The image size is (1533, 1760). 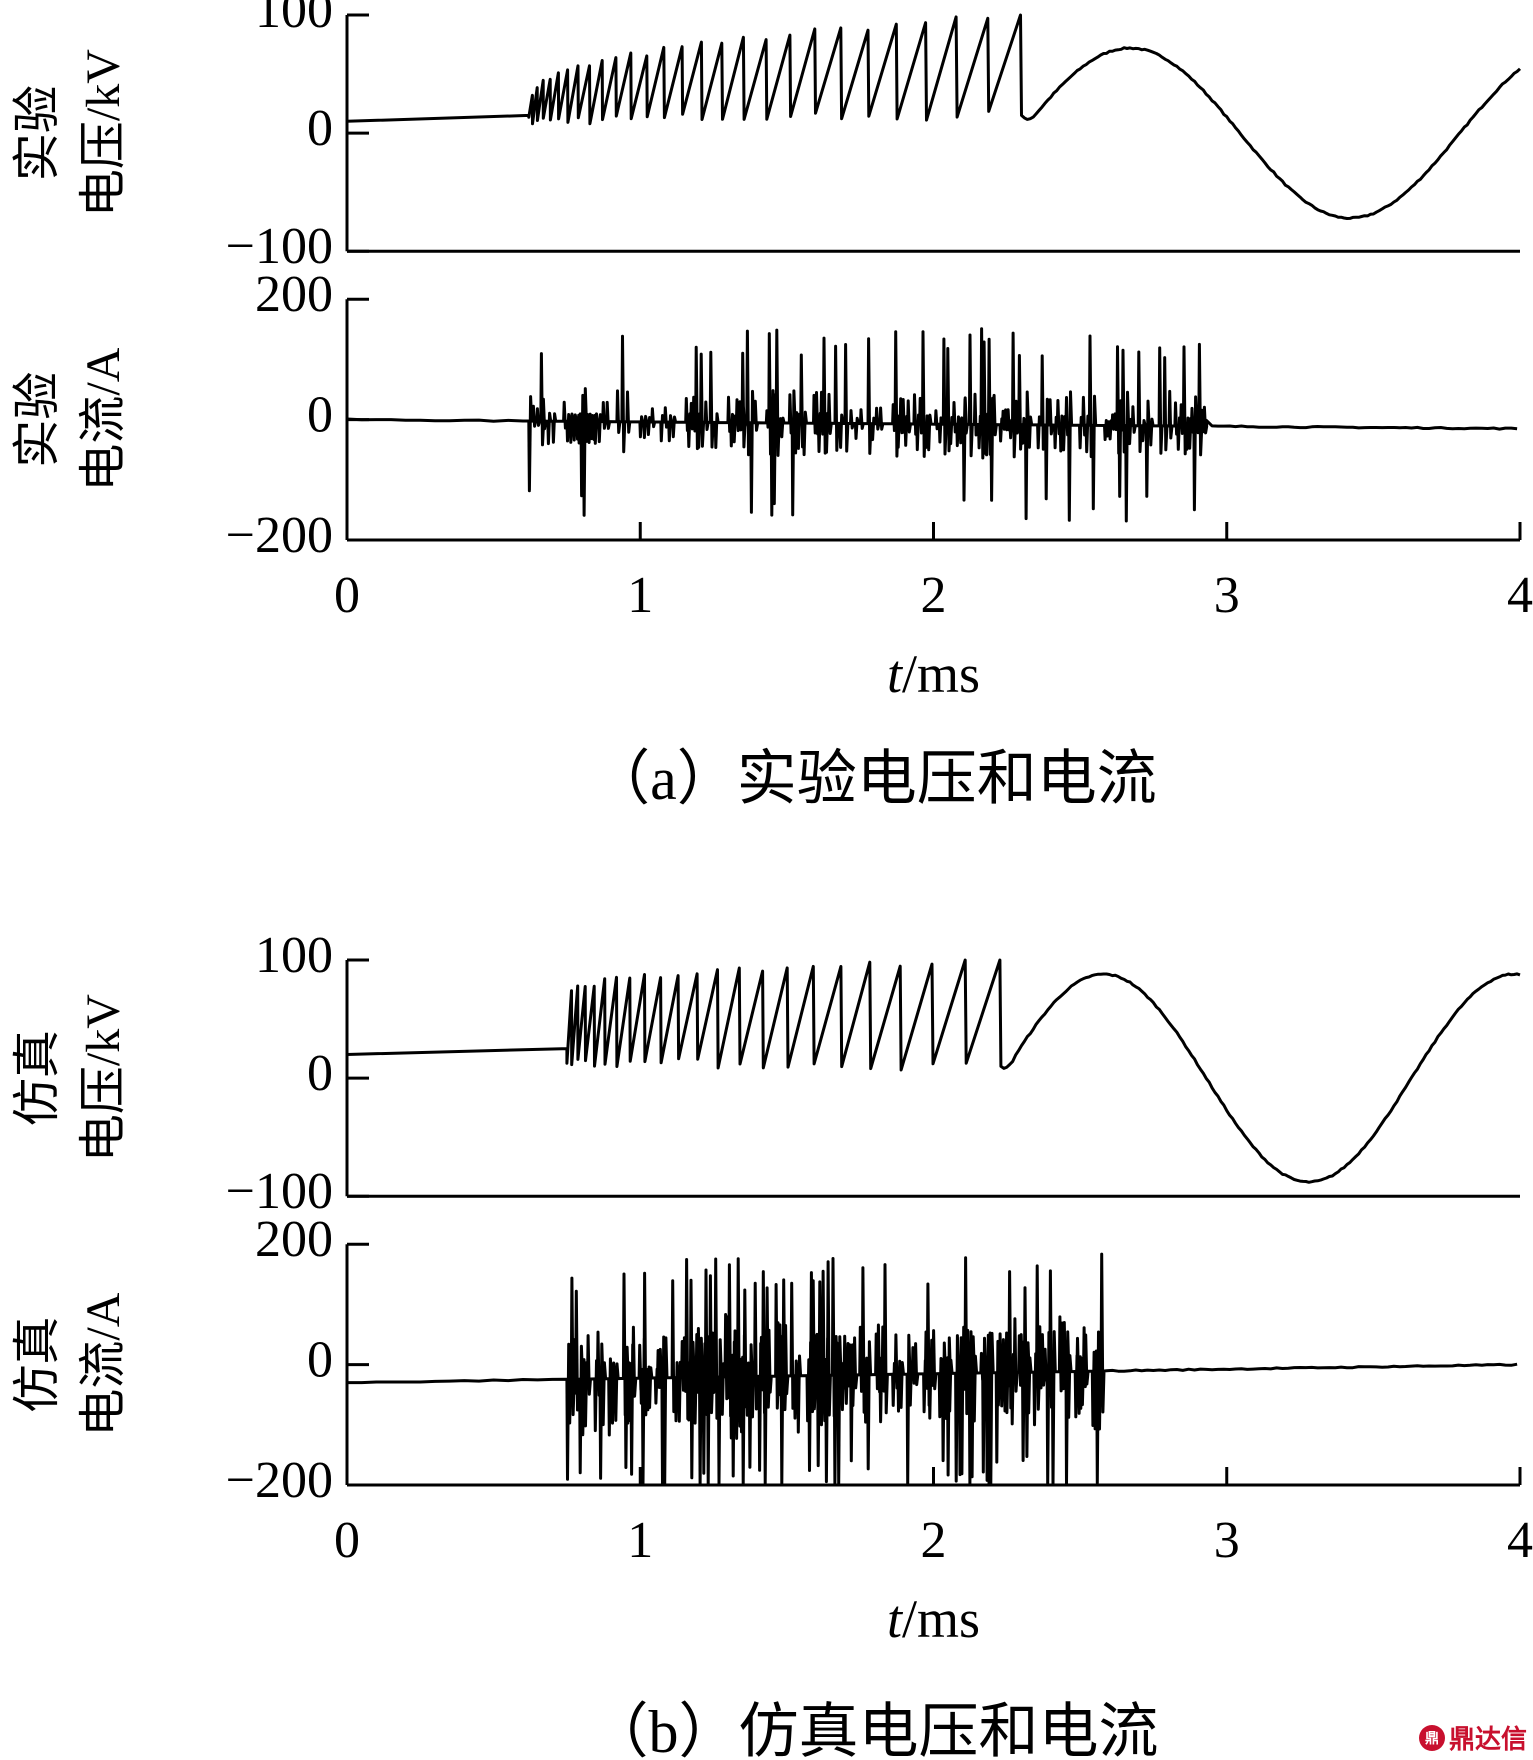 What do you see at coordinates (70, 1078) in the screenshot?
I see `y-axis-label: 仿真 电压/kV` at bounding box center [70, 1078].